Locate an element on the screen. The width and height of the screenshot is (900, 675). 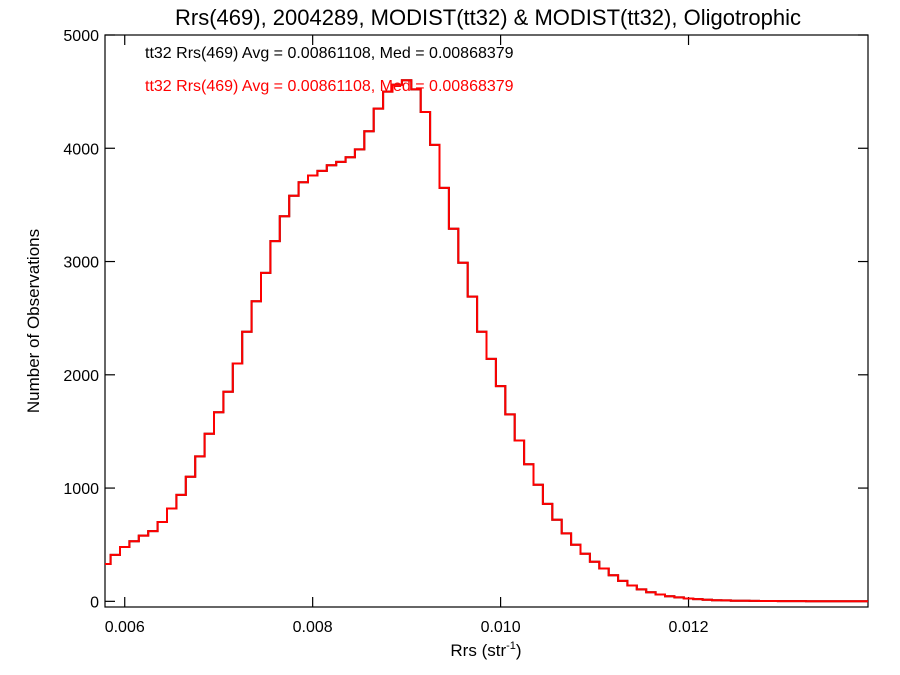
x-tick-label: 0.010 is located at coordinates (501, 627).